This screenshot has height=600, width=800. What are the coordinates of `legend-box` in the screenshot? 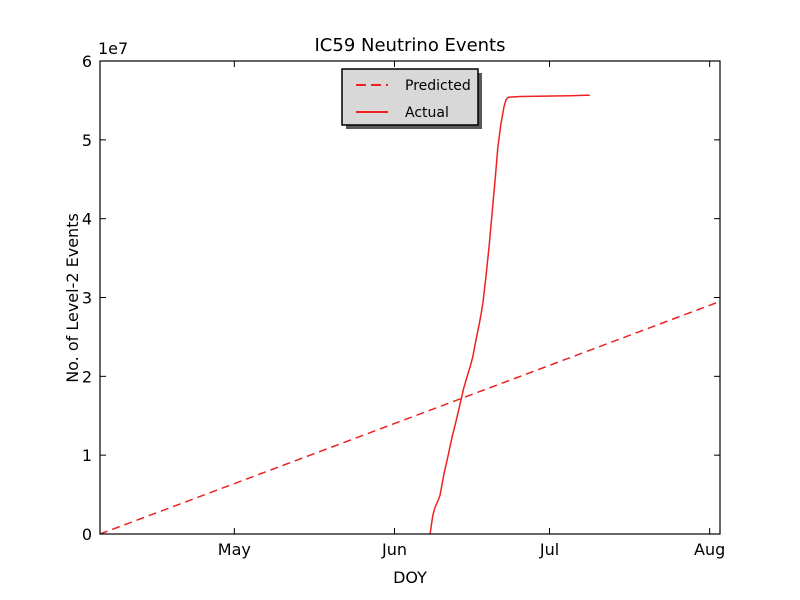 It's located at (410, 97).